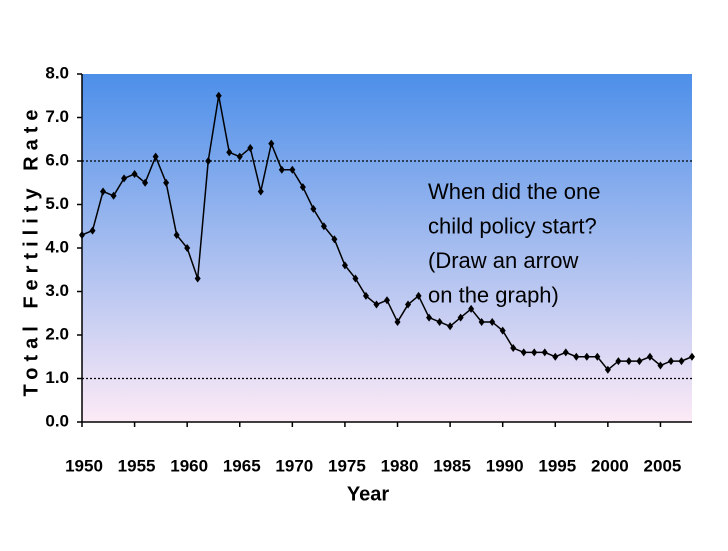  Describe the element at coordinates (663, 465) in the screenshot. I see `x-tick-label: 2005` at that location.